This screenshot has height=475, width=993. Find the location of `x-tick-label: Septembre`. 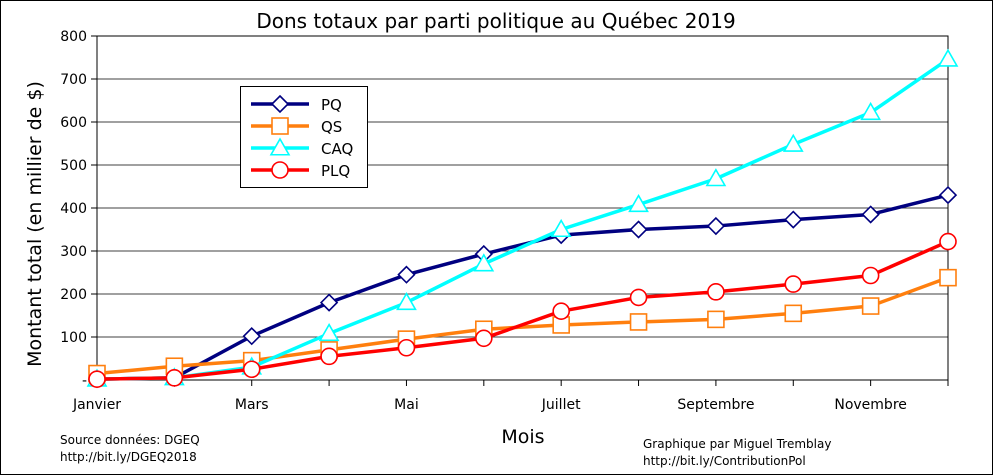

x-tick-label: Septembre is located at coordinates (715, 405).